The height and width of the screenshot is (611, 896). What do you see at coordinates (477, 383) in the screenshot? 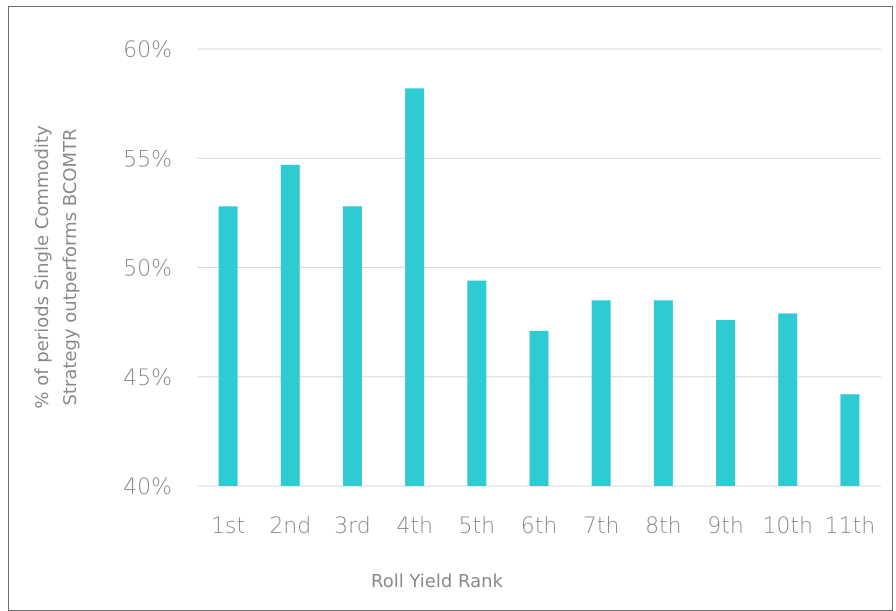
I see `bar-5th` at bounding box center [477, 383].